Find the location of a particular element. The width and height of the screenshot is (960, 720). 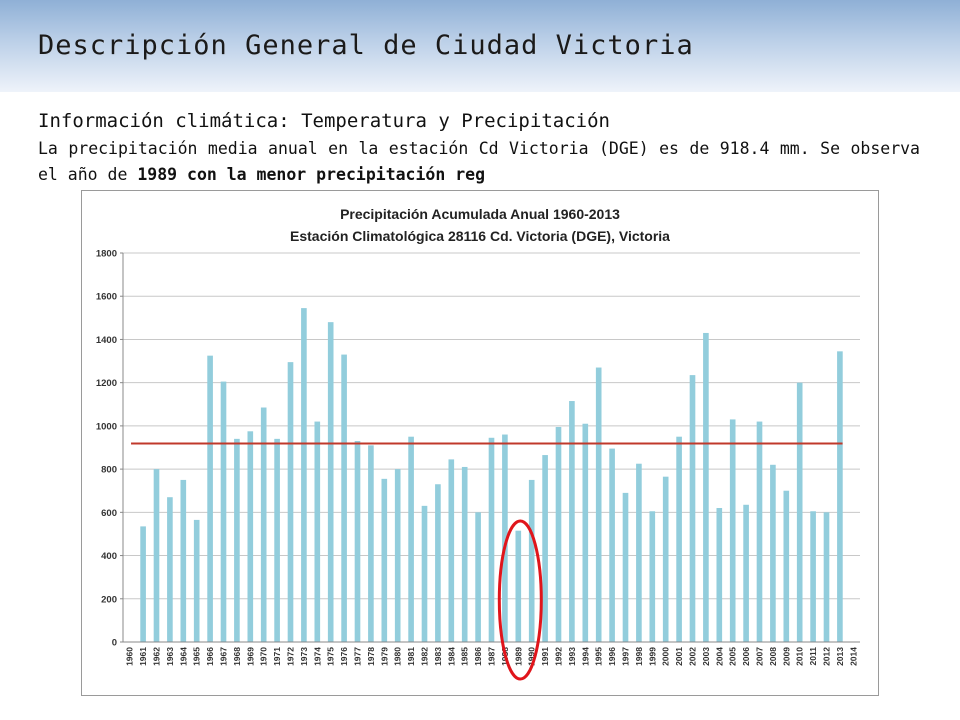

x-tick-label: 2013 is located at coordinates (840, 656).